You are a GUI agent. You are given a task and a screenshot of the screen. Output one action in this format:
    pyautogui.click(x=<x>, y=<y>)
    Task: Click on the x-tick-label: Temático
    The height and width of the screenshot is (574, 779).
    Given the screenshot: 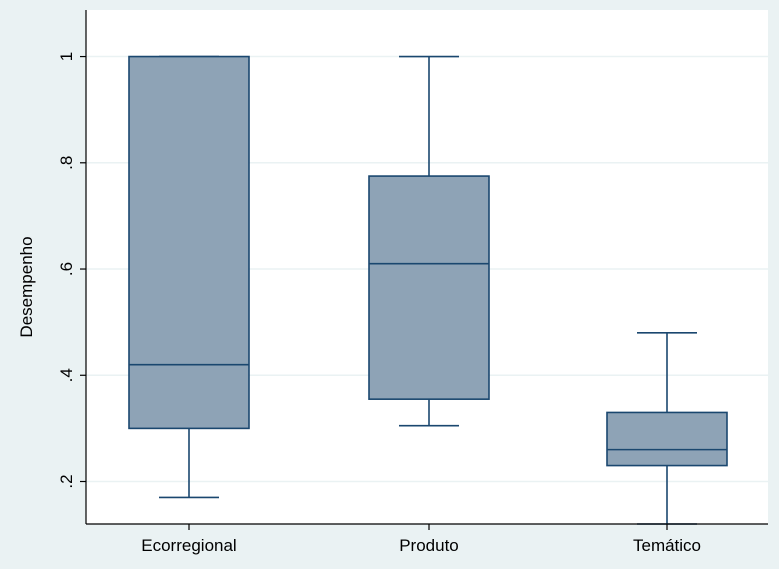 What is the action you would take?
    pyautogui.click(x=667, y=545)
    